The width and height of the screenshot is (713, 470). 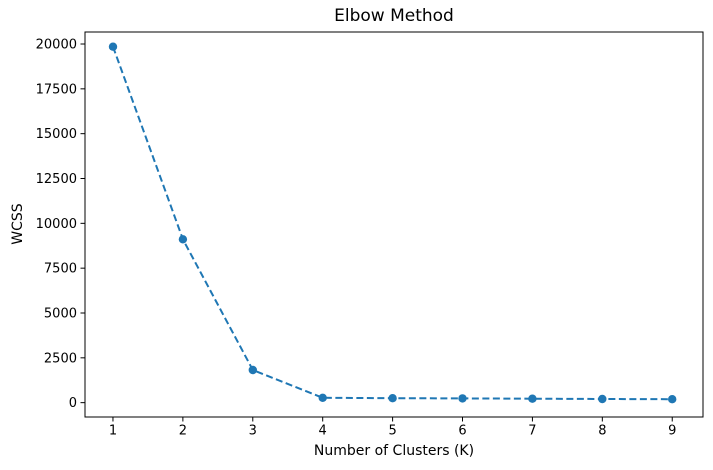 I want to click on y-tick-label: 5000, so click(x=60, y=313).